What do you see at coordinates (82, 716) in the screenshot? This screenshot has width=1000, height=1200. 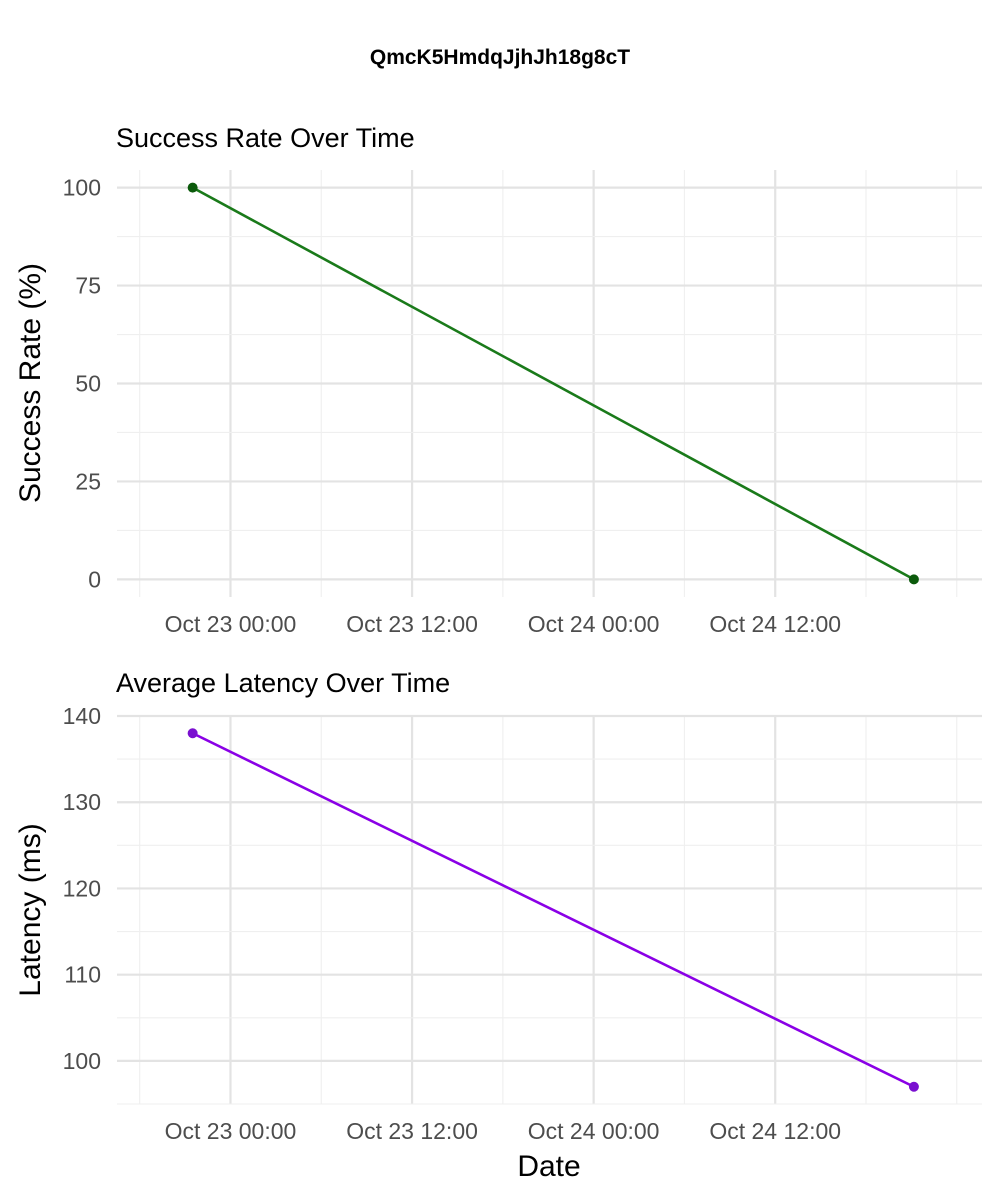 I see `latency-y-tick-label: 140` at bounding box center [82, 716].